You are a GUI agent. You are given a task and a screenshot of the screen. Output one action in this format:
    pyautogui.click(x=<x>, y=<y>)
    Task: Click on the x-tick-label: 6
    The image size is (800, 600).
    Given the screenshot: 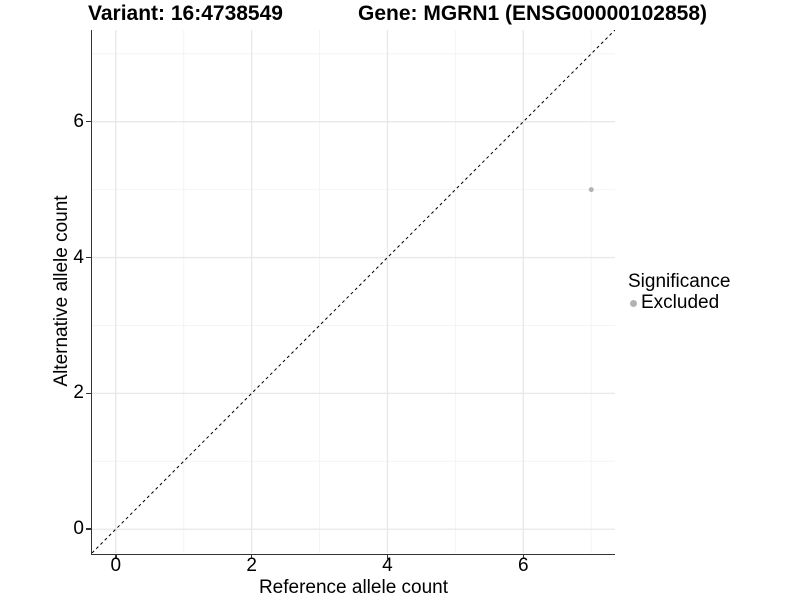 What is the action you would take?
    pyautogui.click(x=523, y=565)
    